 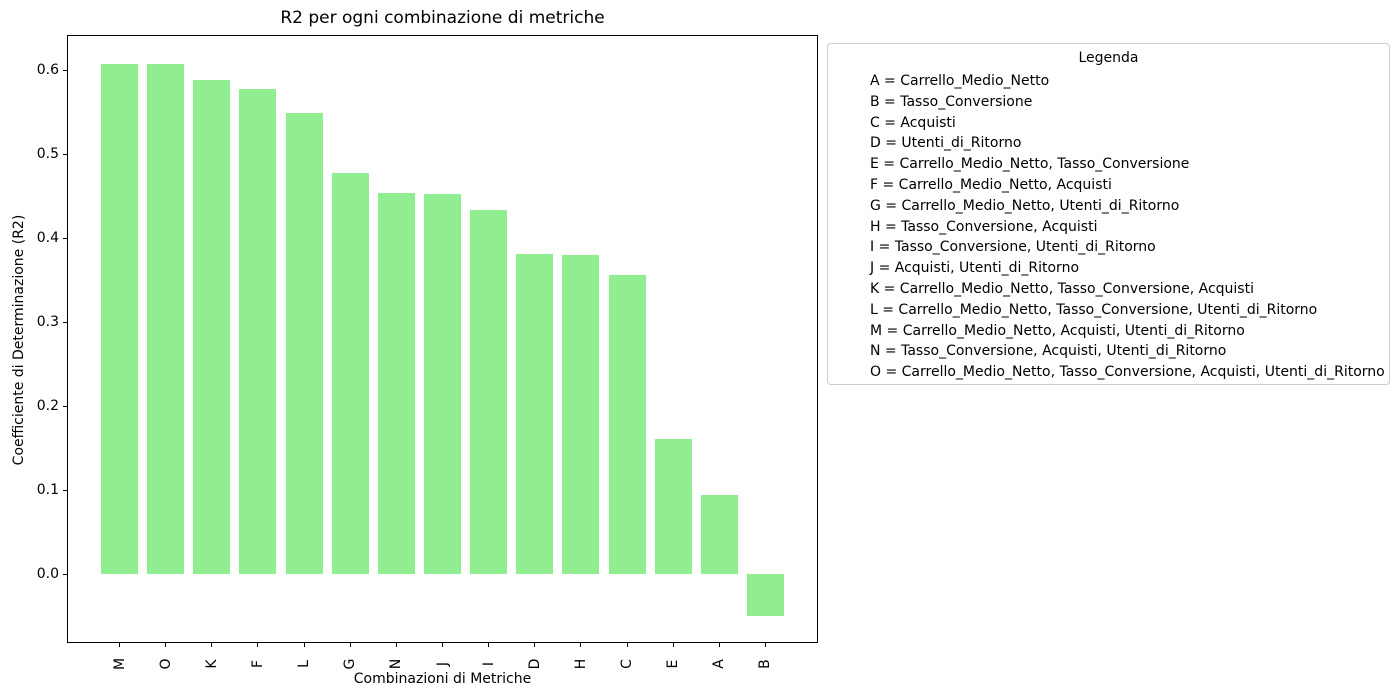 I want to click on bar-H, so click(x=581, y=415).